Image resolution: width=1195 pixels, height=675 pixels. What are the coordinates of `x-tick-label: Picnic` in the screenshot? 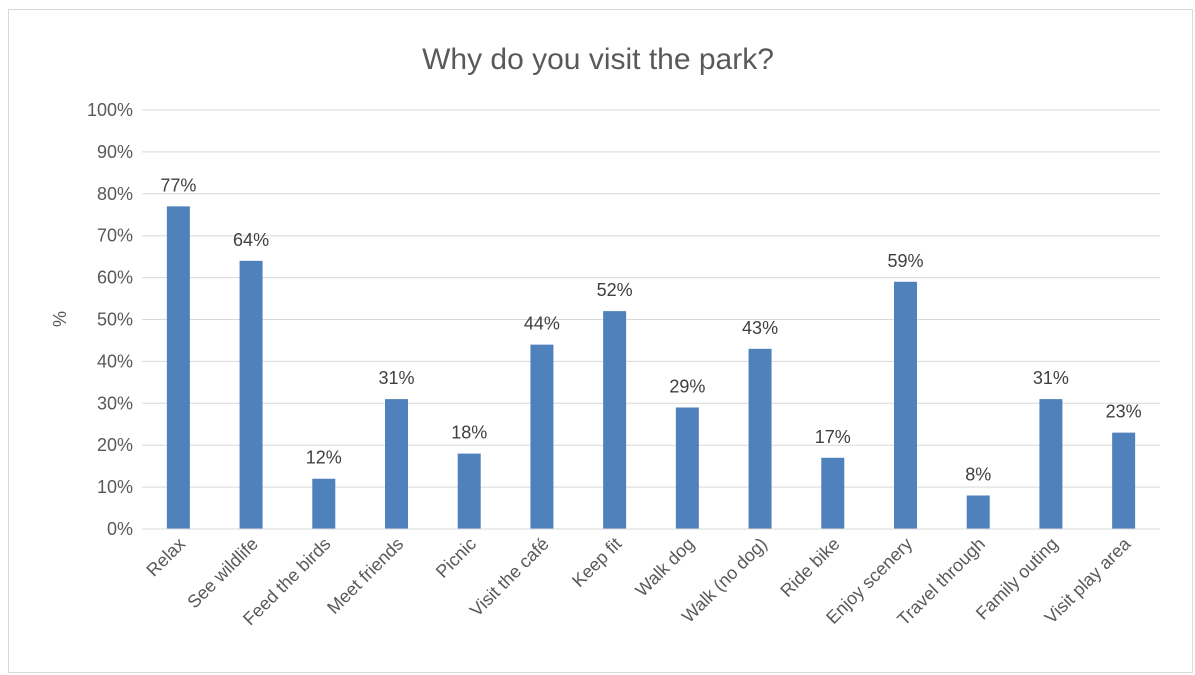 It's located at (456, 558).